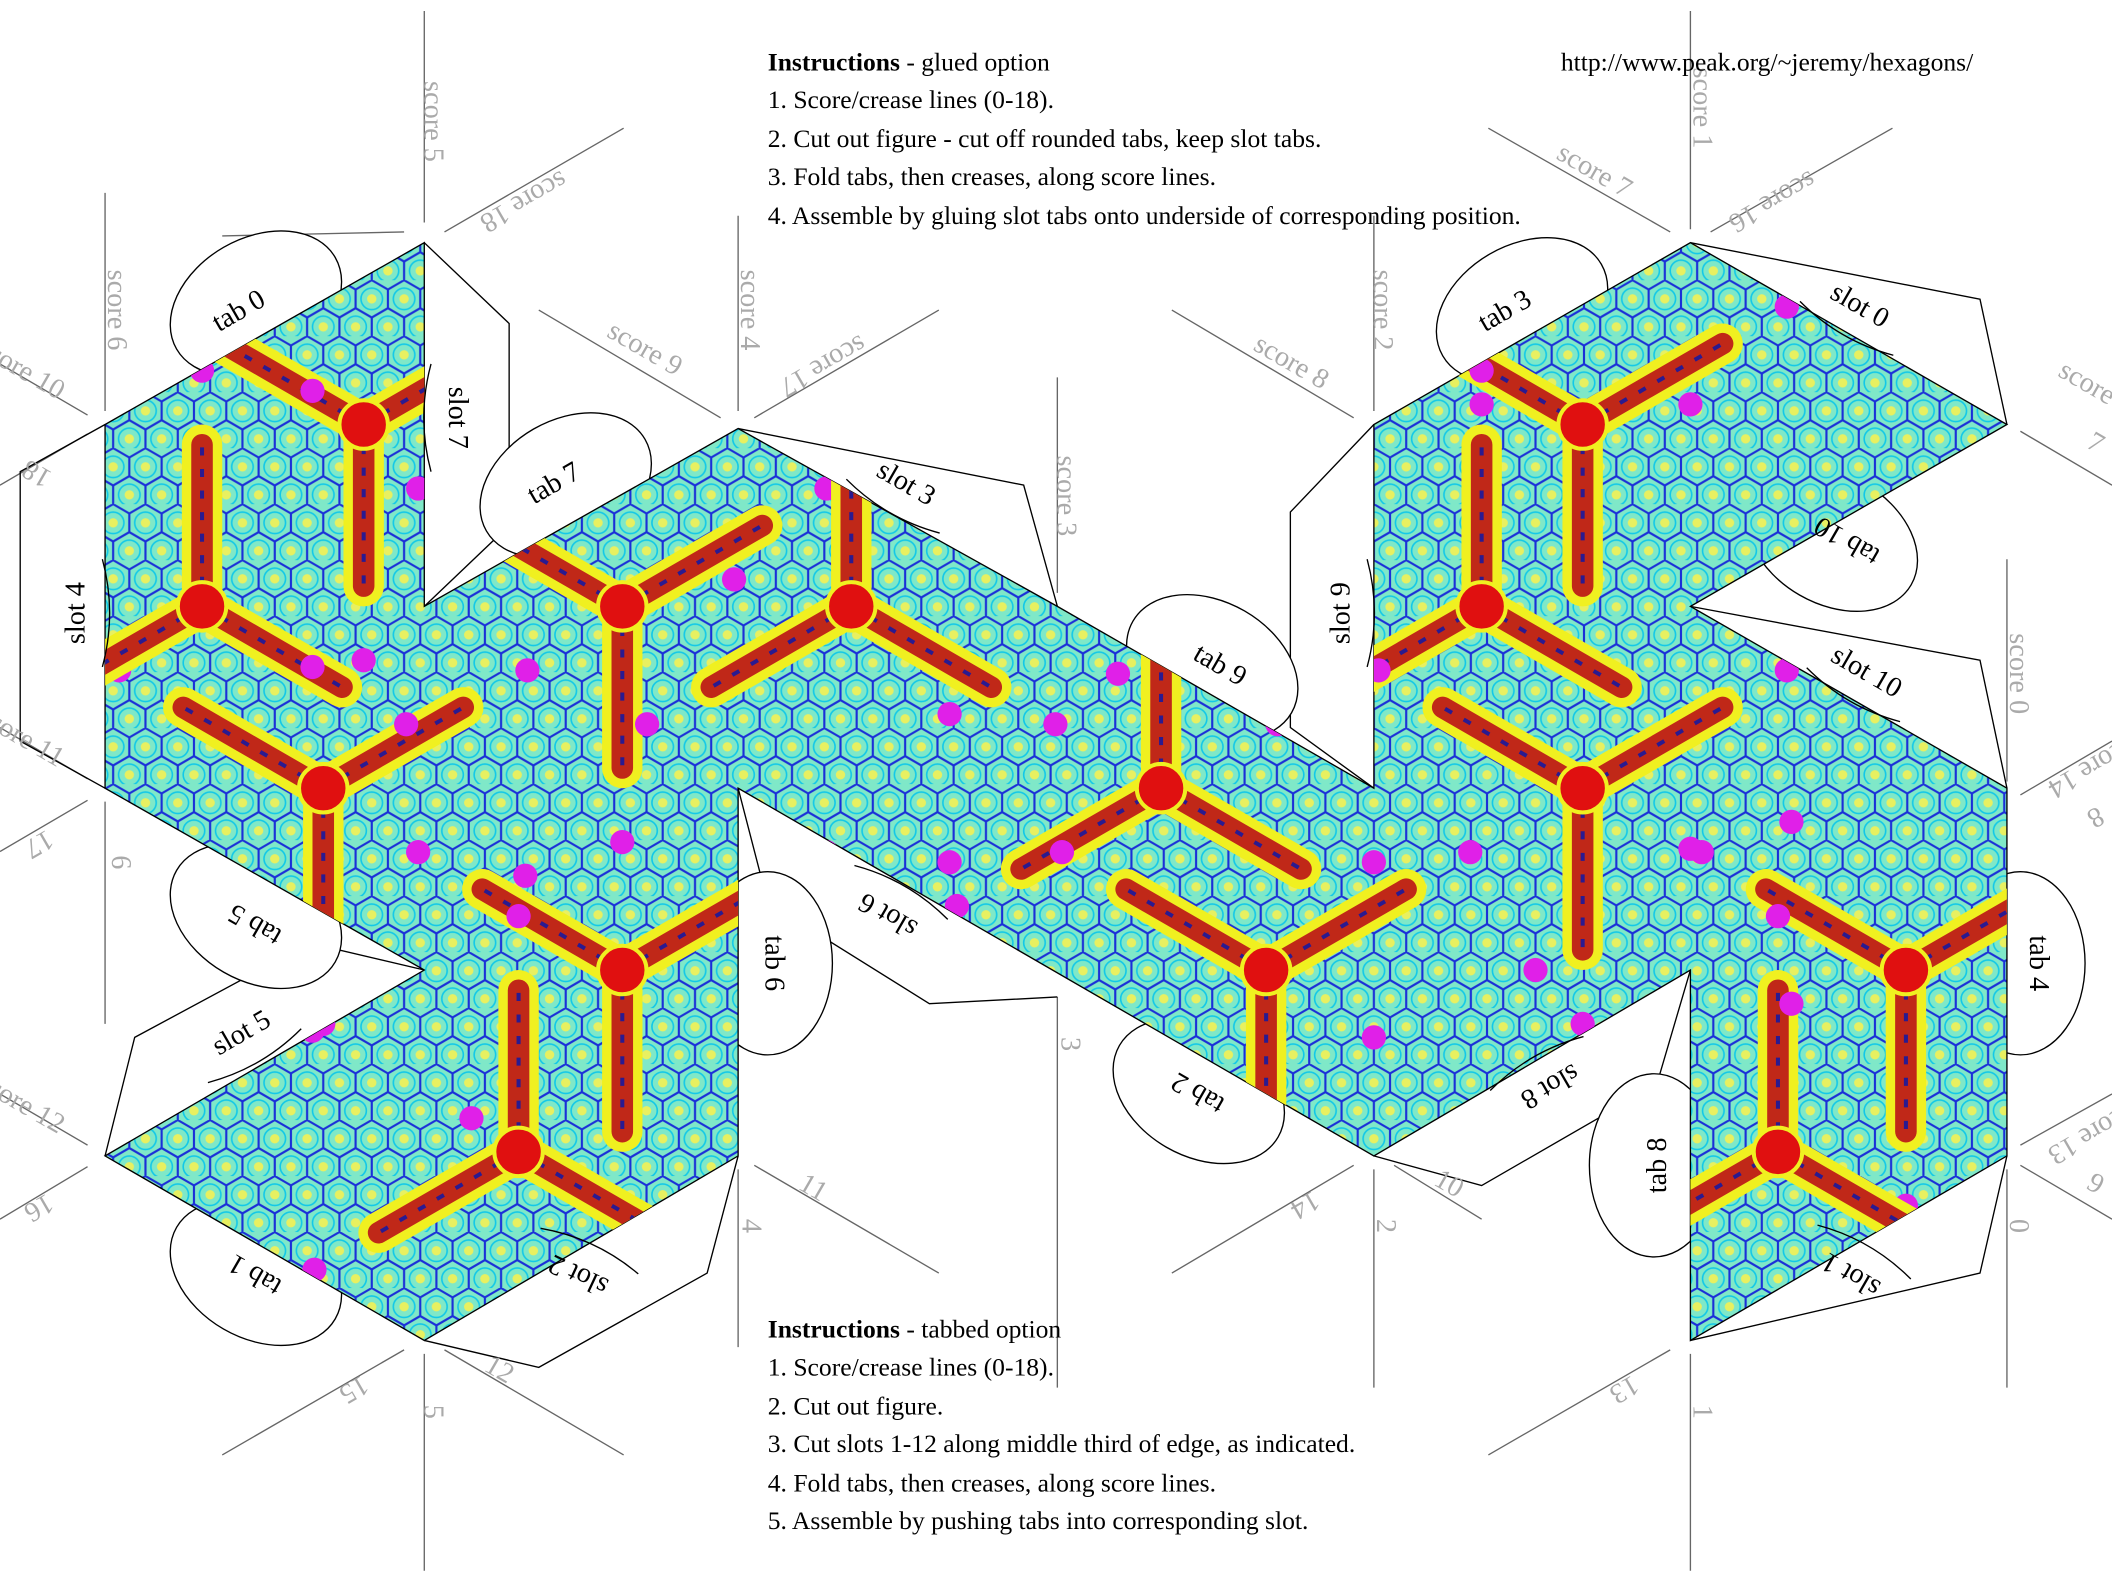 The height and width of the screenshot is (1571, 2112). I want to click on score-label: 1, so click(1701, 1412).